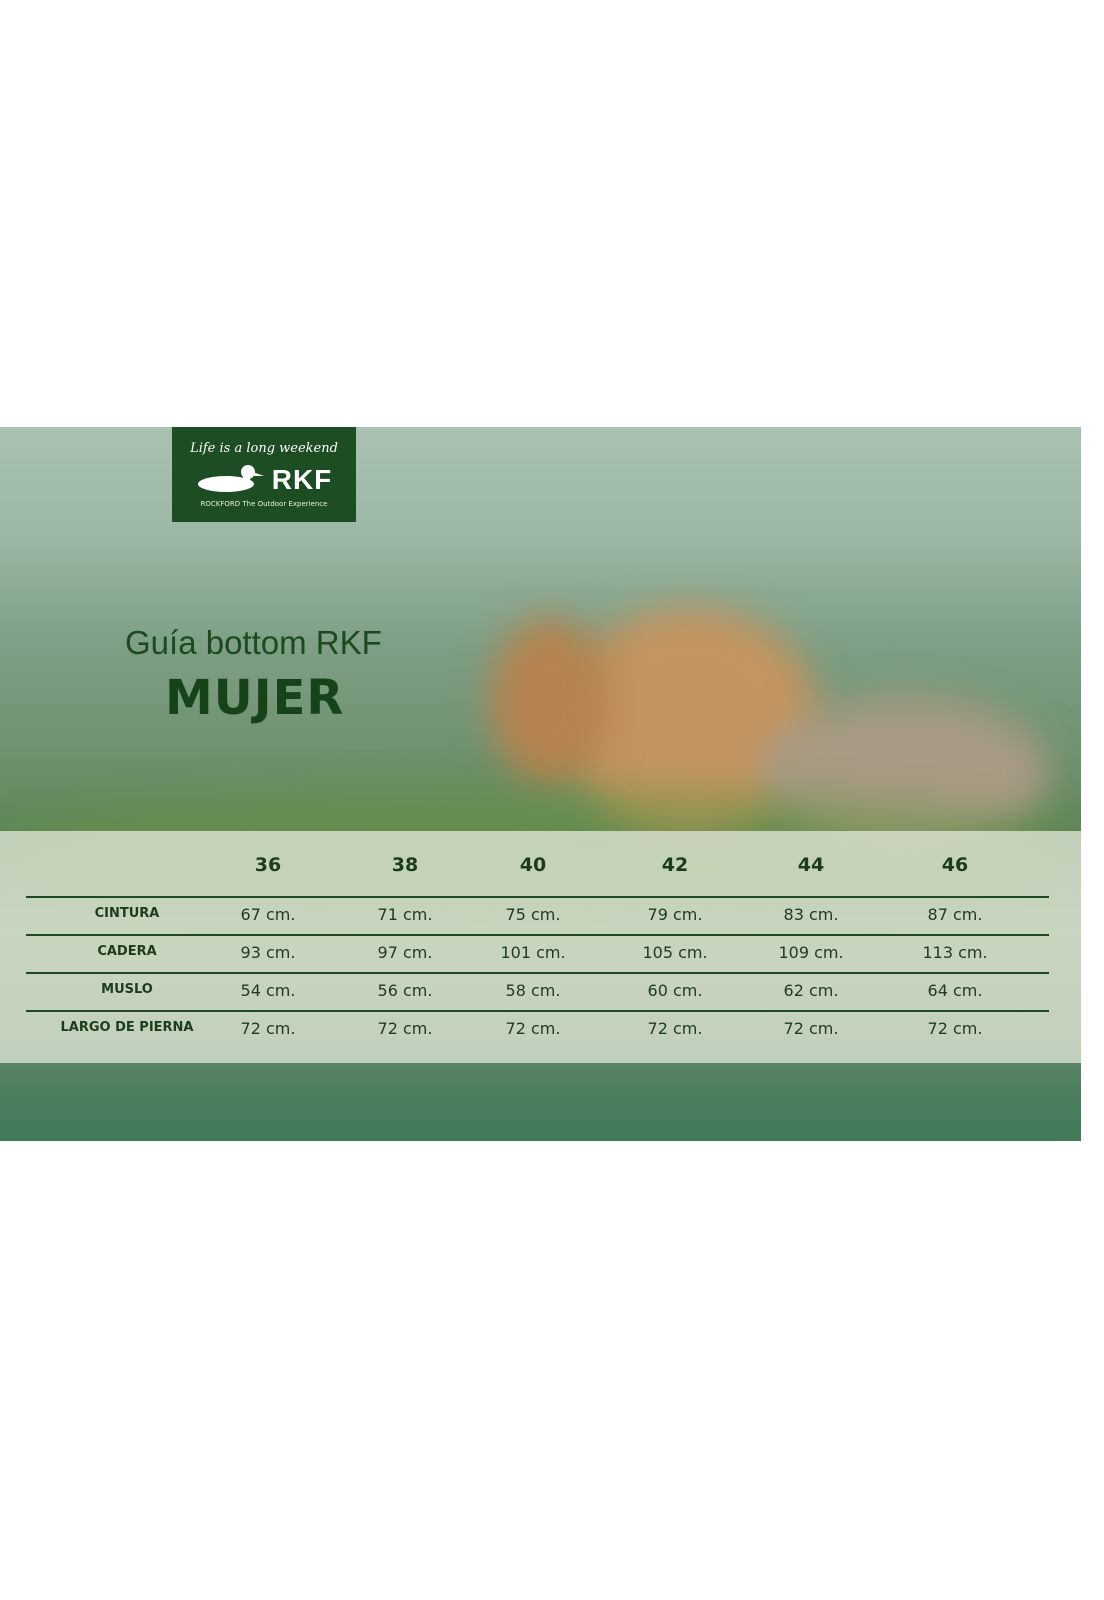 The width and height of the screenshot is (1104, 1600). I want to click on table-cell: 83 cm., so click(811, 914).